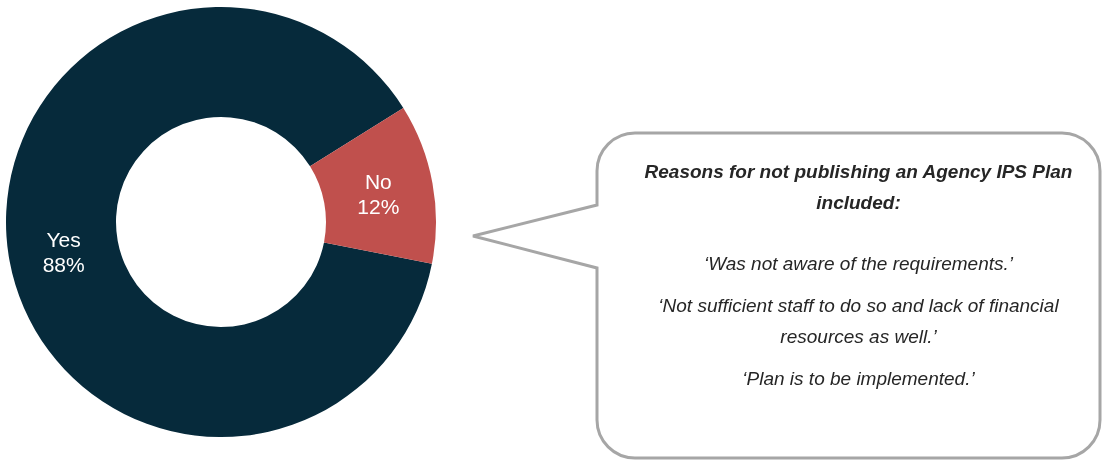 The height and width of the screenshot is (461, 1106). What do you see at coordinates (858, 263) in the screenshot?
I see `text: ‘Was not aware of the requirements.’` at bounding box center [858, 263].